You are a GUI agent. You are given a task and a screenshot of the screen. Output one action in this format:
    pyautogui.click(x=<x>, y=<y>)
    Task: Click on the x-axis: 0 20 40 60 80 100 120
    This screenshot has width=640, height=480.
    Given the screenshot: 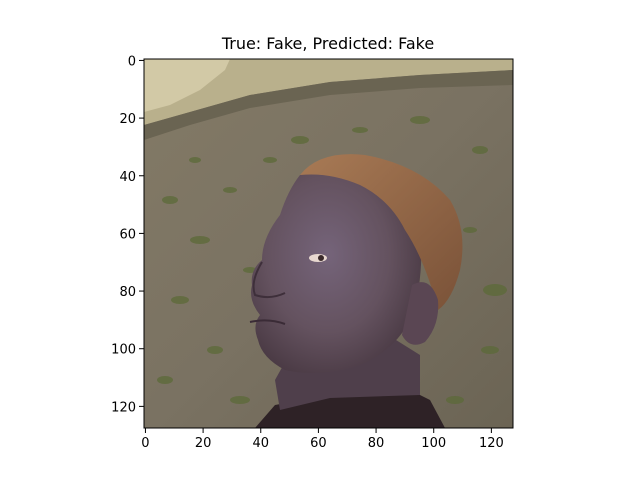 What is the action you would take?
    pyautogui.click(x=322, y=439)
    